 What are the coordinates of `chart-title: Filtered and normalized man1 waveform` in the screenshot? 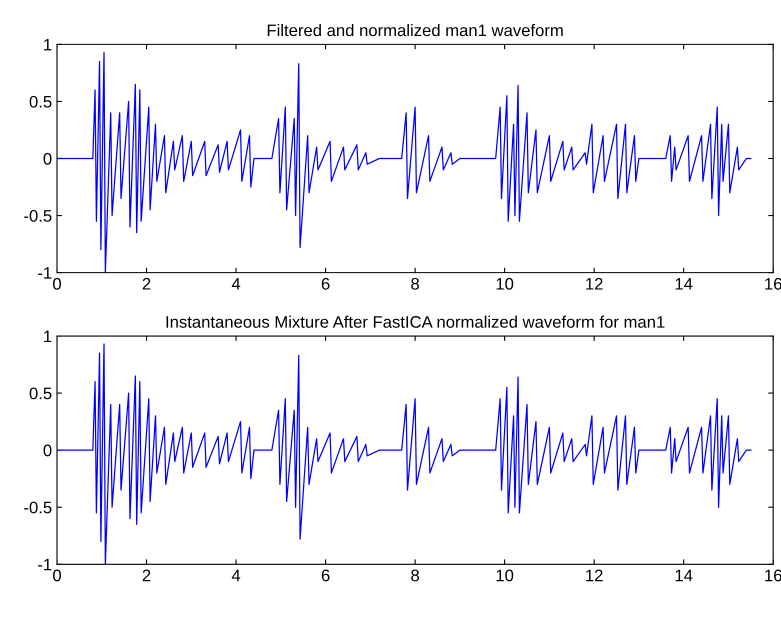 It's located at (415, 30).